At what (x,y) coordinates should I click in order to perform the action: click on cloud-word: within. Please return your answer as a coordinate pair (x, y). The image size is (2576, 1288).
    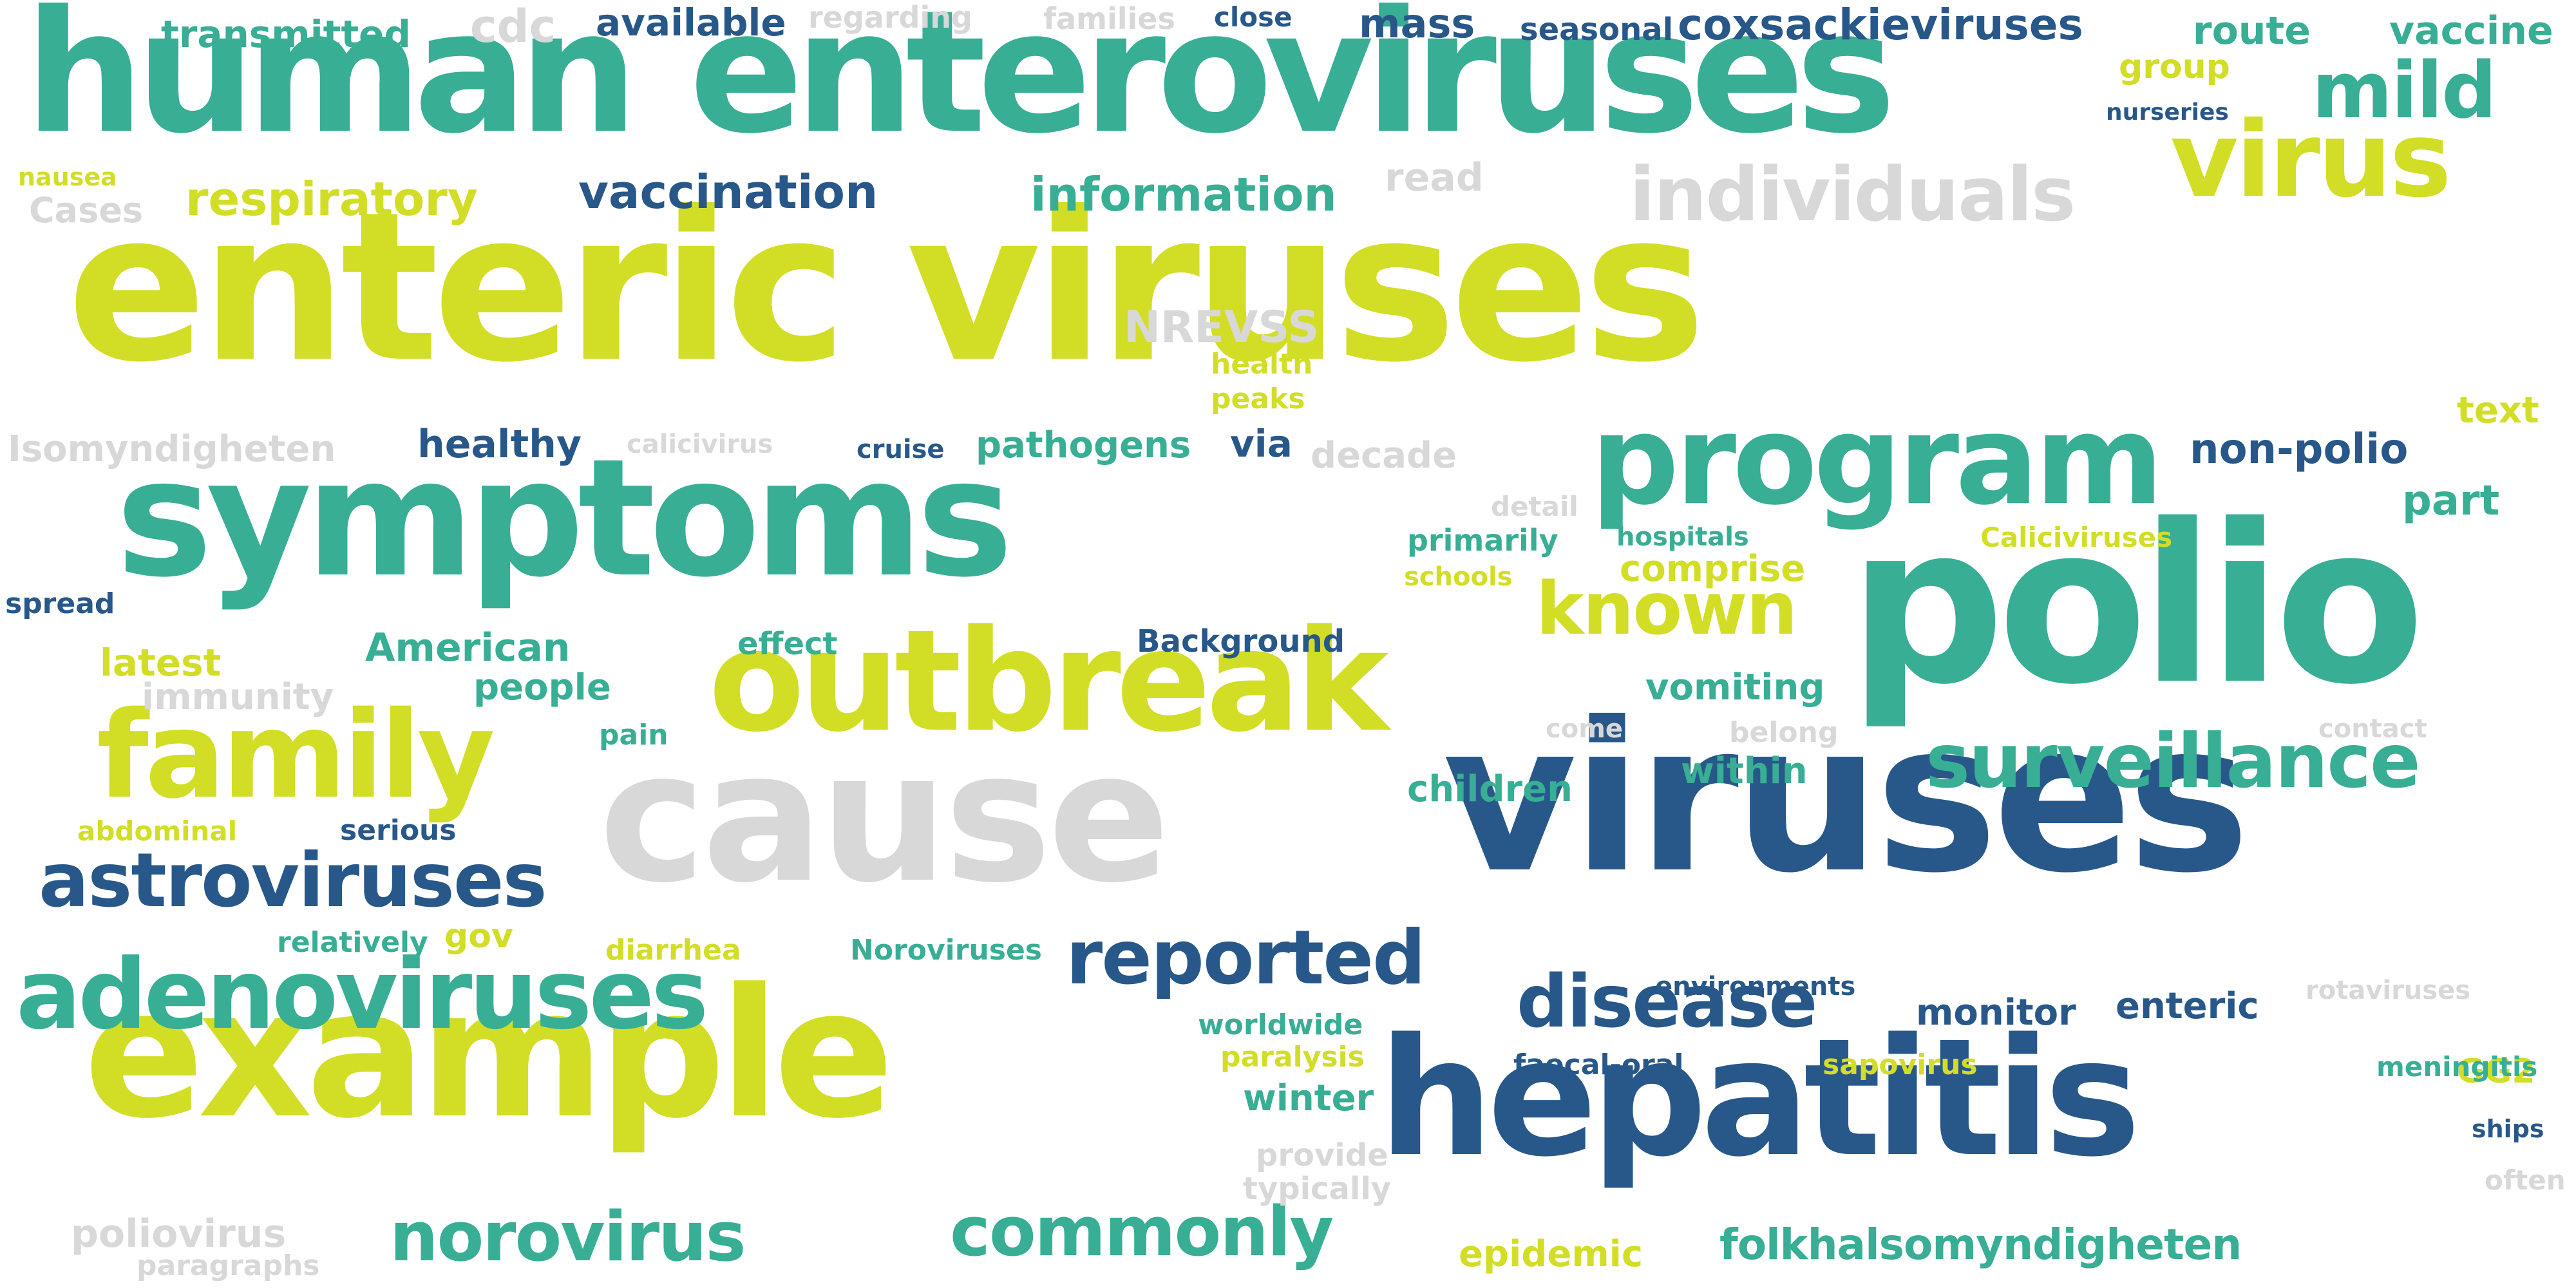
    Looking at the image, I should click on (1744, 771).